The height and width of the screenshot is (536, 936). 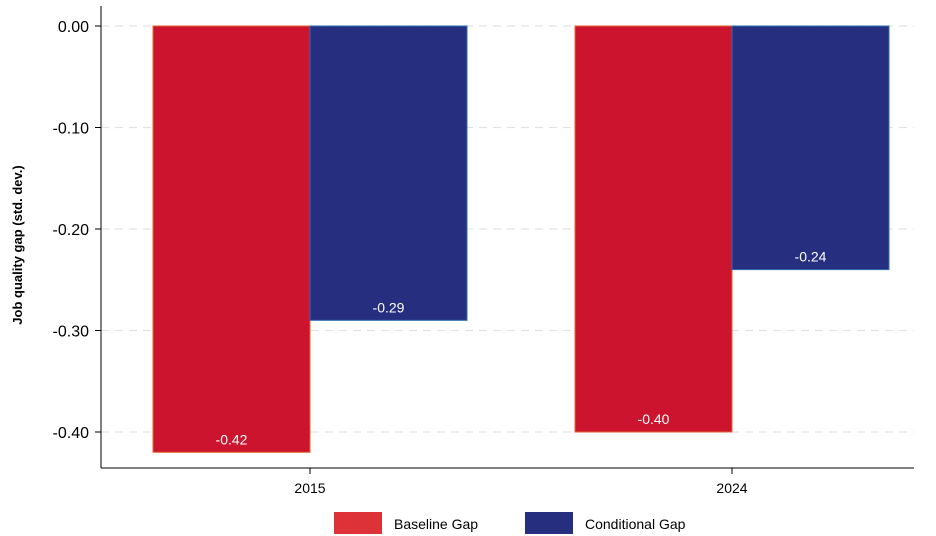 What do you see at coordinates (521, 482) in the screenshot?
I see `x-axis-ticks: 2015 2024` at bounding box center [521, 482].